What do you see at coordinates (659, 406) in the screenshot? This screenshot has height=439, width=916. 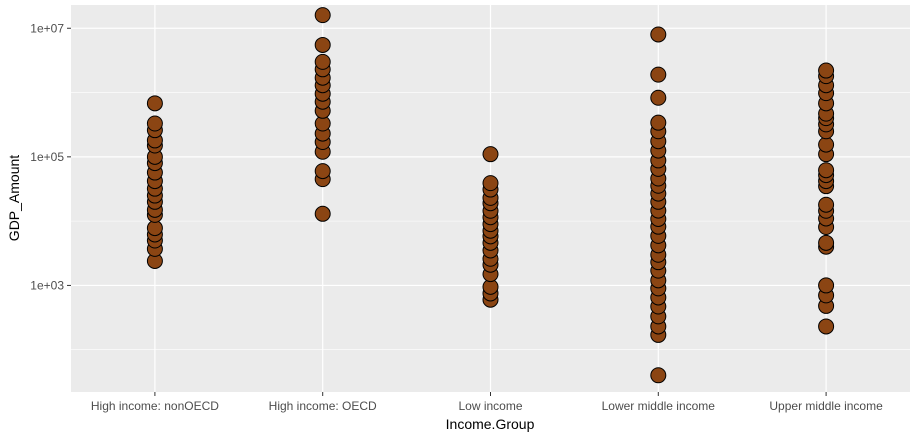 I see `x-tick-label: Lower middle income` at bounding box center [659, 406].